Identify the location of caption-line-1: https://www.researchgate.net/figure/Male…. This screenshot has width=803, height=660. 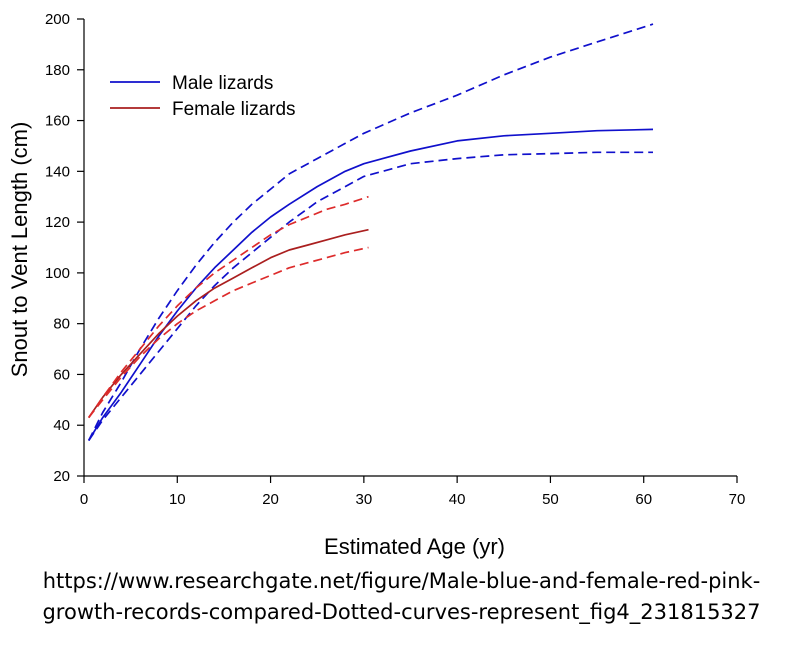
(401, 581).